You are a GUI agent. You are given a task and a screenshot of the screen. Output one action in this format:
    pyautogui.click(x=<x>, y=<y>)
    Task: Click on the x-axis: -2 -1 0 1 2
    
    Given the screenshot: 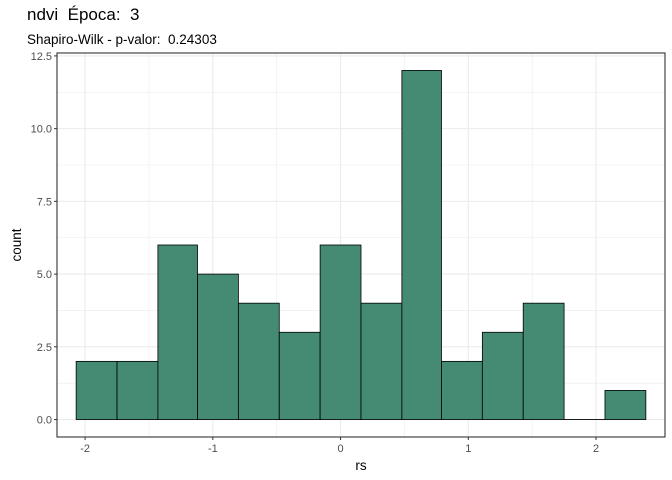 What is the action you would take?
    pyautogui.click(x=339, y=446)
    